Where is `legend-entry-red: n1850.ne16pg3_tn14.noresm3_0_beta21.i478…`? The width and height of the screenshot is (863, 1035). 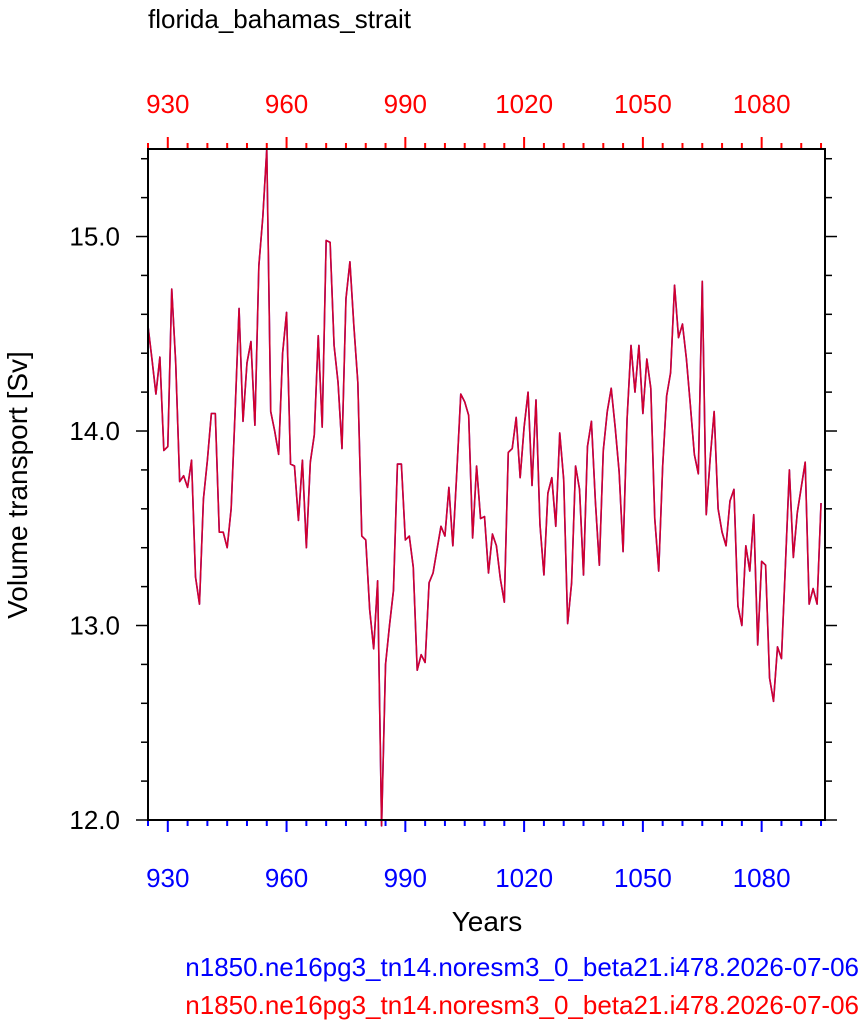
legend-entry-red: n1850.ne16pg3_tn14.noresm3_0_beta21.i478… is located at coordinates (522, 1005).